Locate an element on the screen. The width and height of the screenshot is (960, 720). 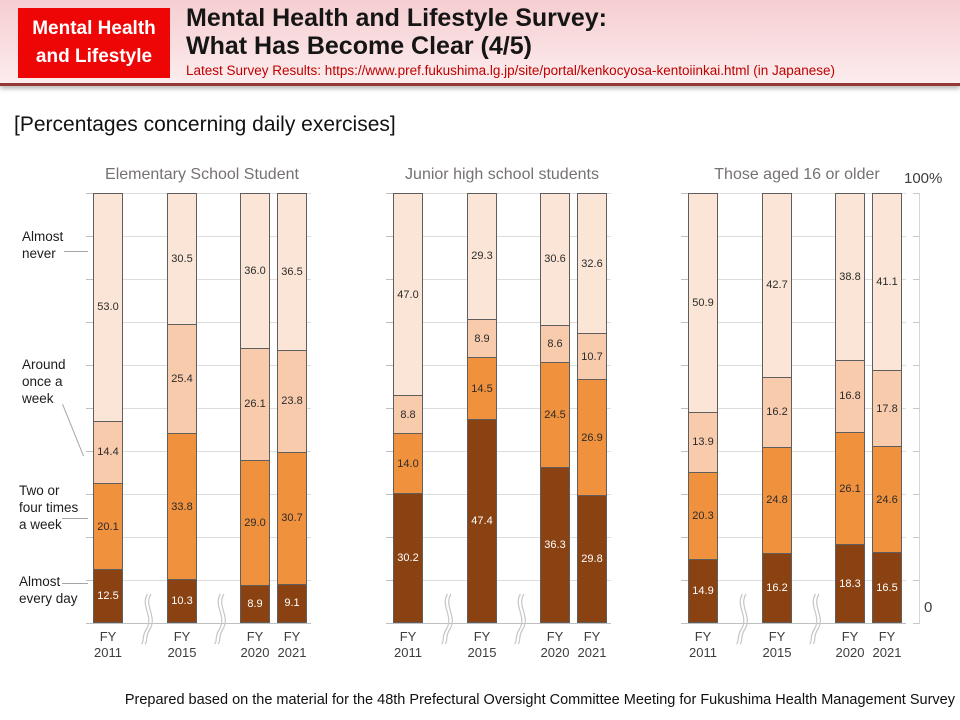
value-label: 12.5 is located at coordinates (108, 596).